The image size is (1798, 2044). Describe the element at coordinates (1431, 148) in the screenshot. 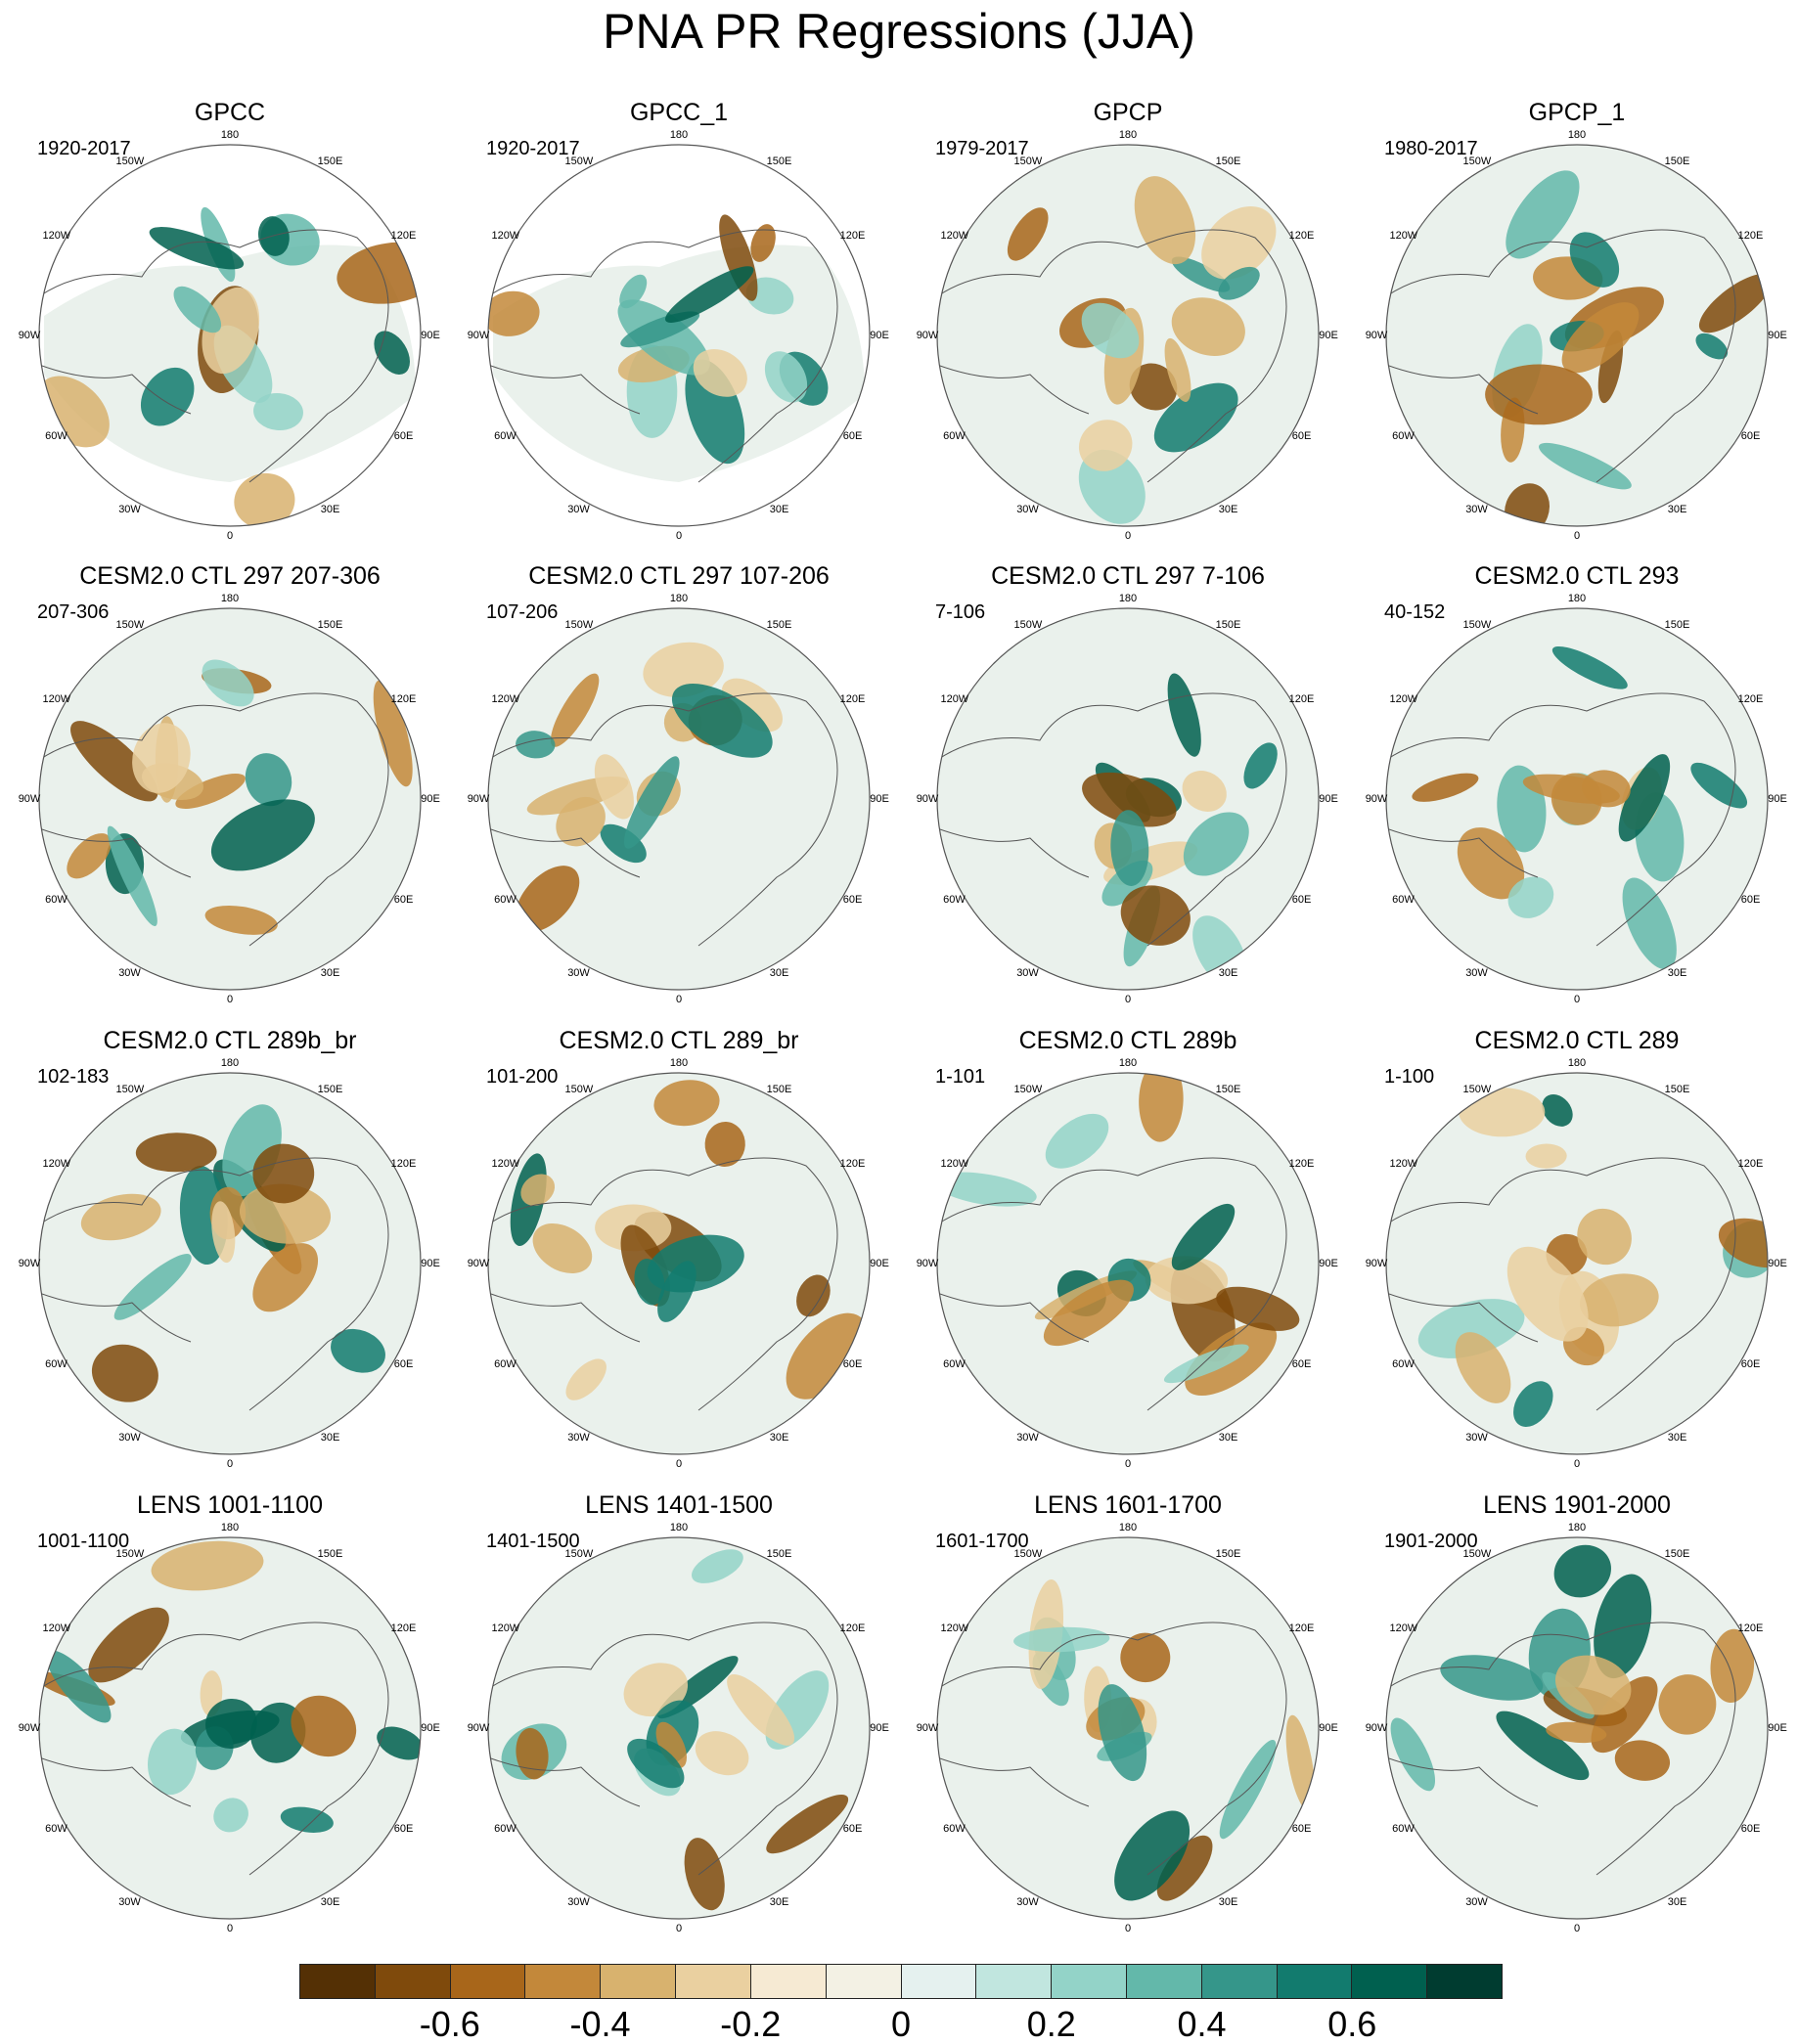

I see `panel-period: 1980-2017` at that location.